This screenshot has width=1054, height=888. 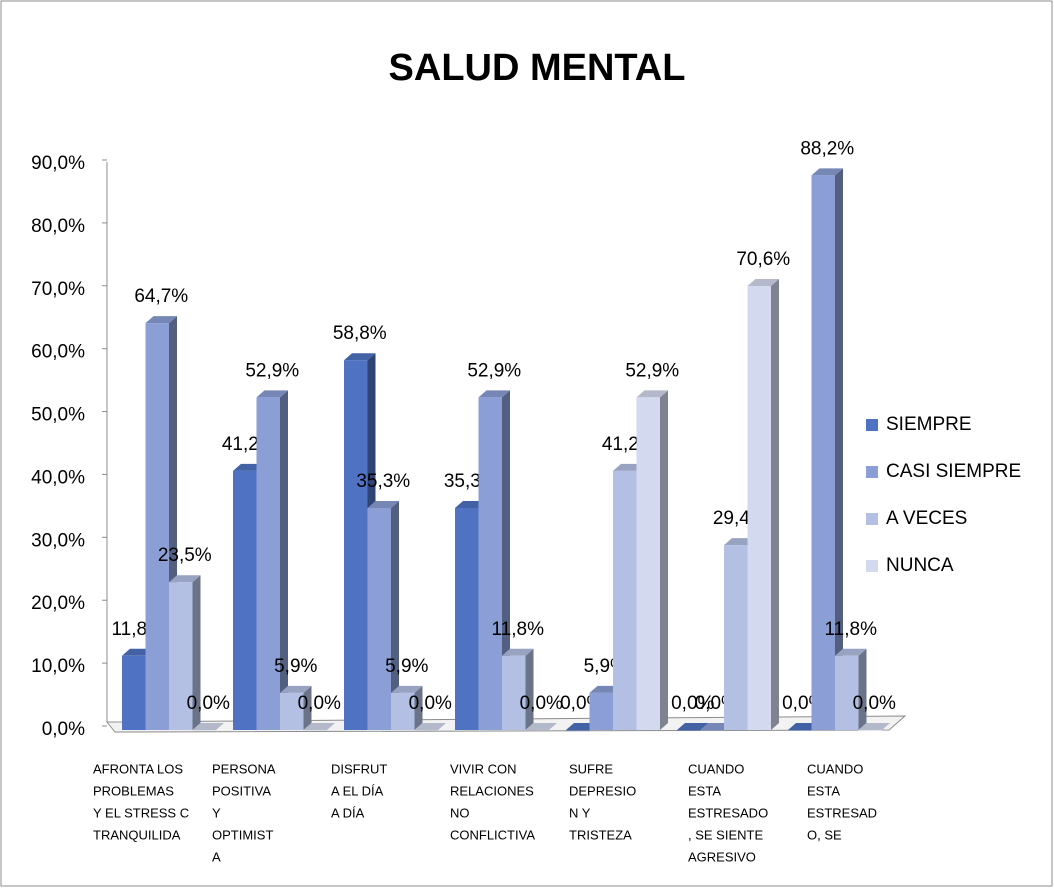 What do you see at coordinates (591, 768) in the screenshot?
I see `x-tick-label: SUFRE` at bounding box center [591, 768].